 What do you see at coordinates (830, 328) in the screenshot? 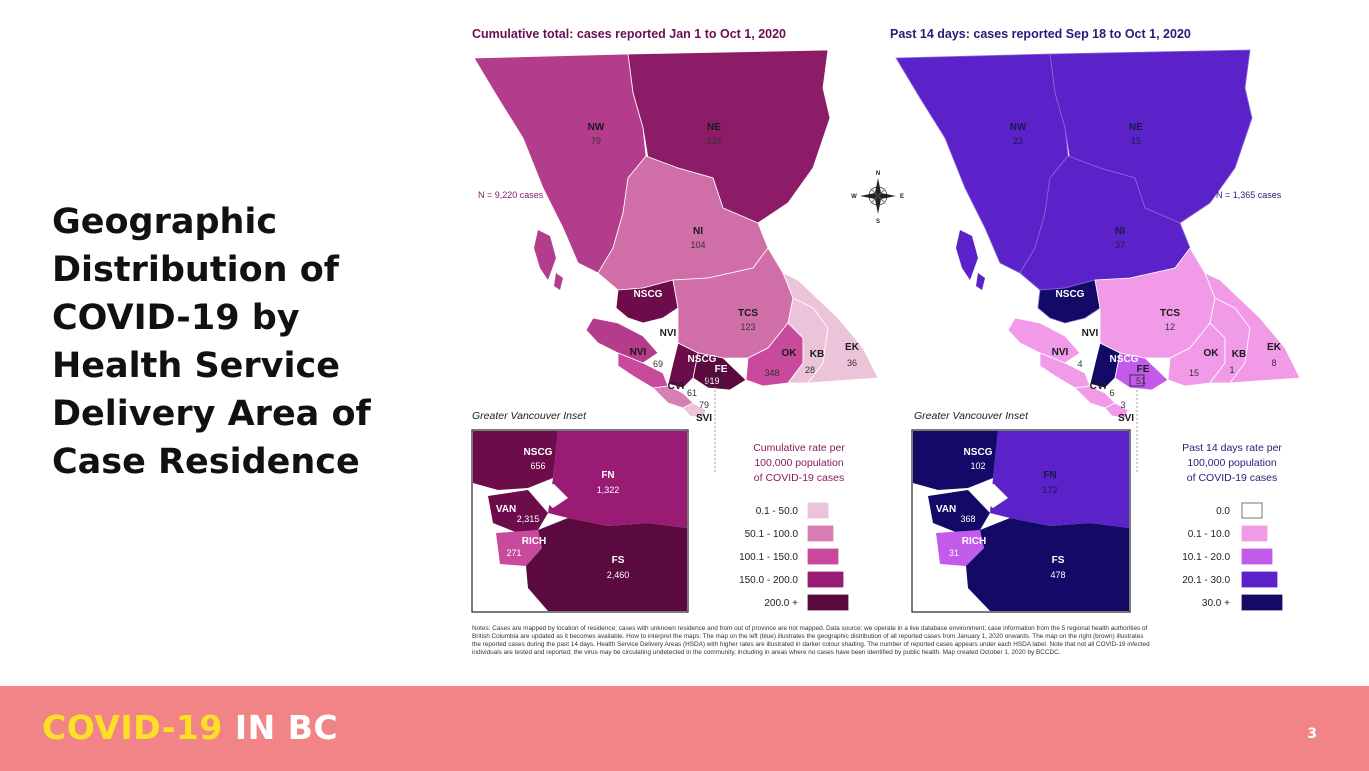
I see `region-ek` at bounding box center [830, 328].